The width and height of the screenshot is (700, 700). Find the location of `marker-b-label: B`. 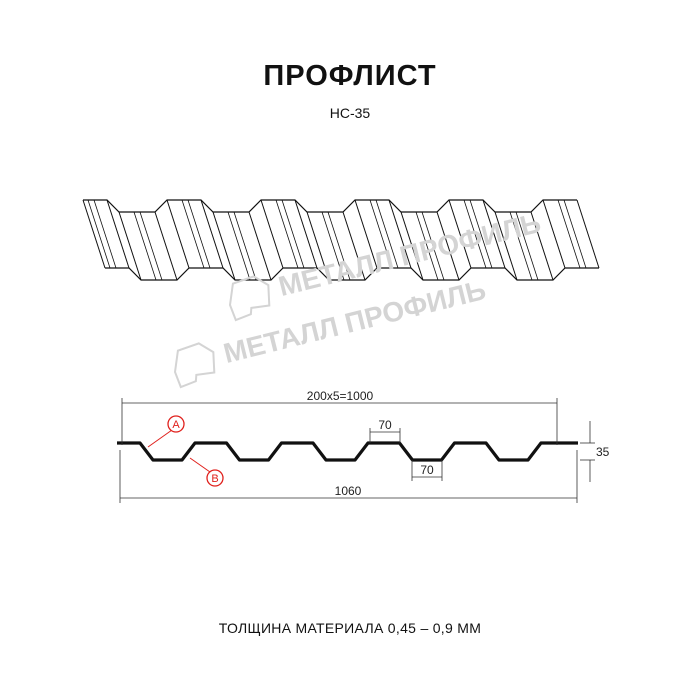

marker-b-label: B is located at coordinates (214, 479).